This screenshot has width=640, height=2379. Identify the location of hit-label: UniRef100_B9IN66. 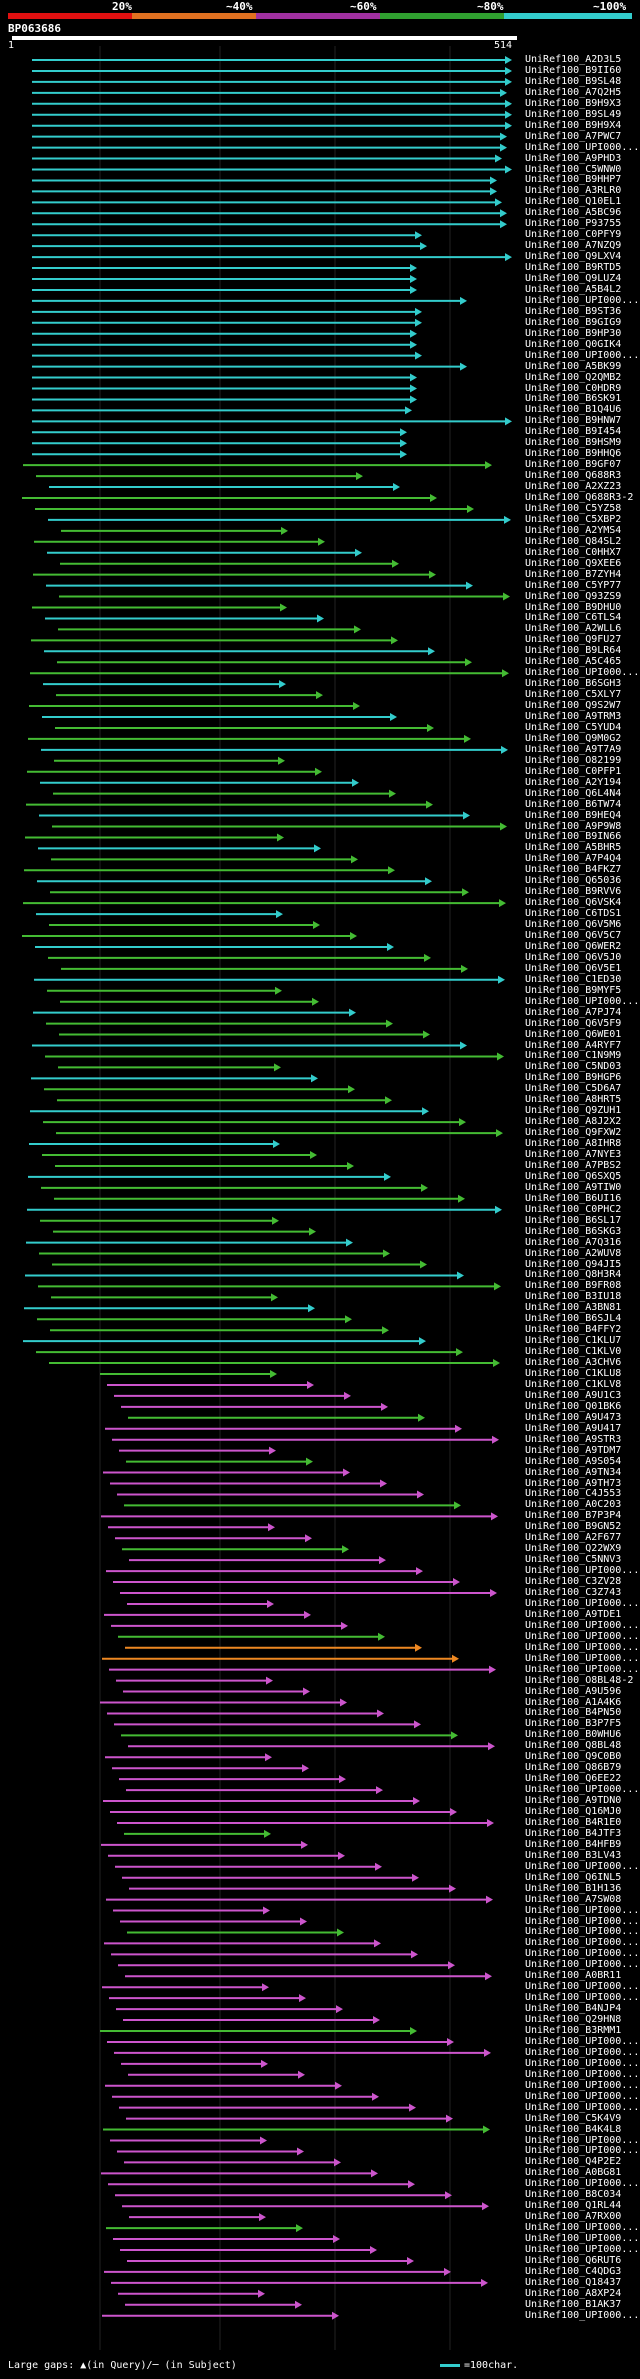
(573, 837).